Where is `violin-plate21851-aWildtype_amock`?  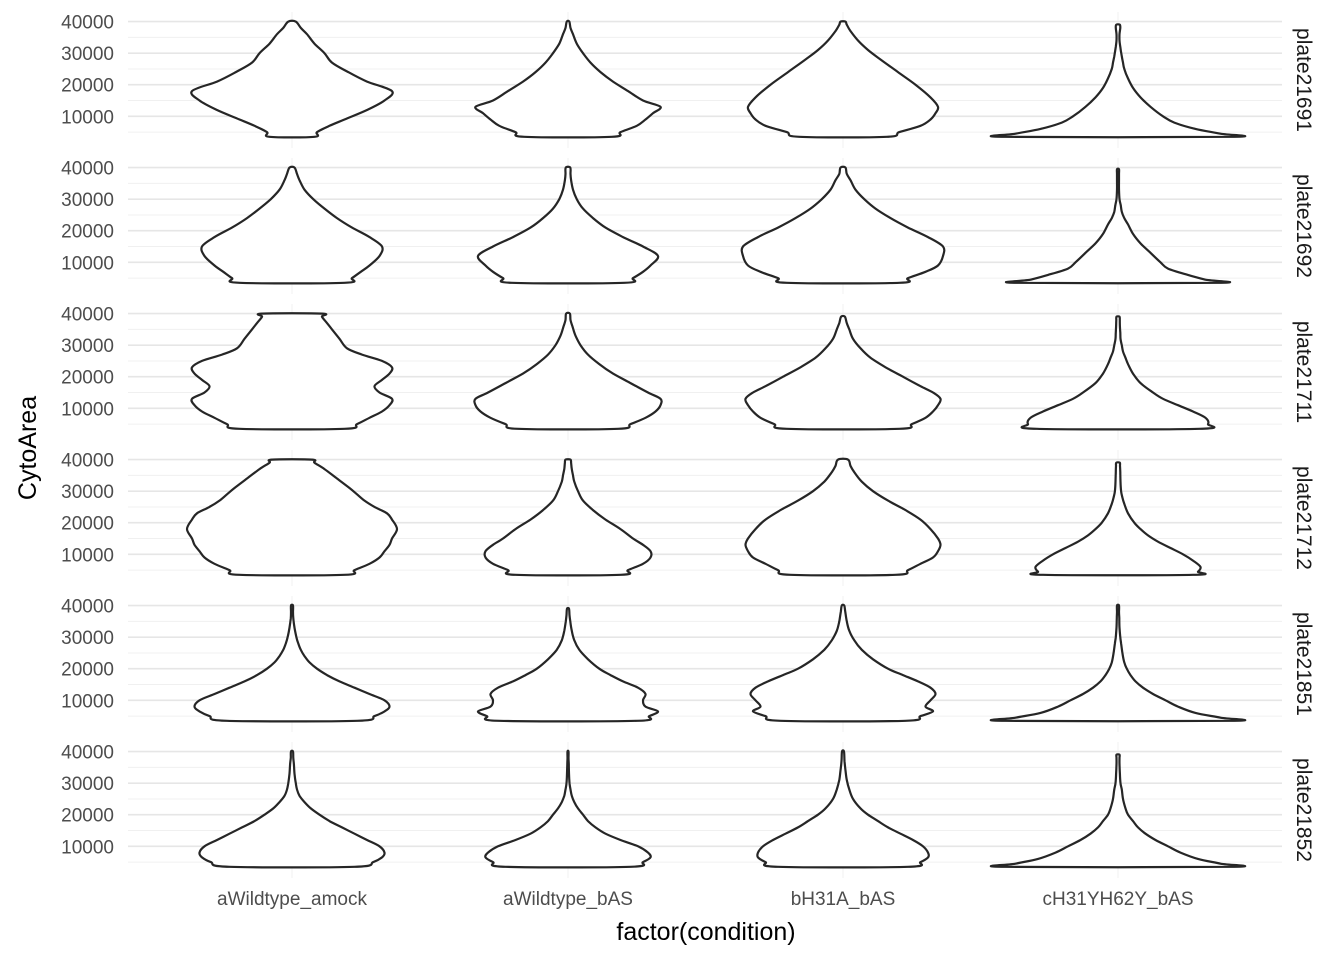 violin-plate21851-aWildtype_amock is located at coordinates (292, 663).